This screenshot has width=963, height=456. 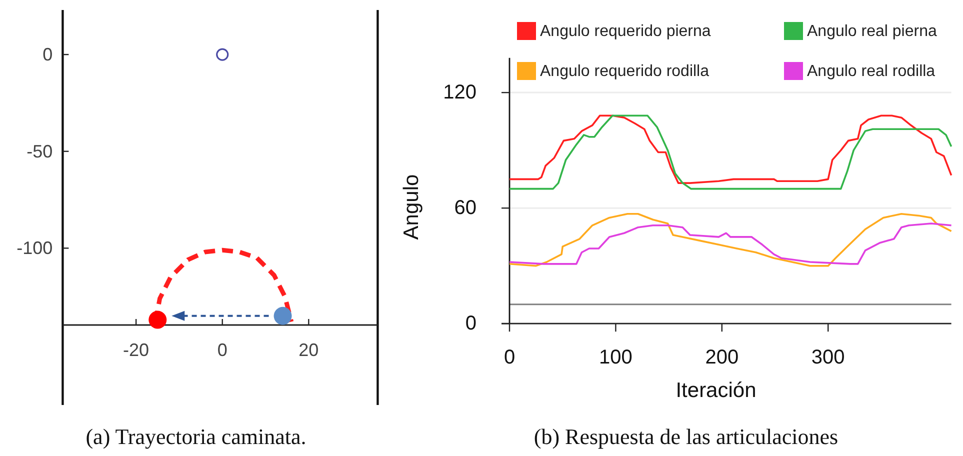 What do you see at coordinates (716, 390) in the screenshot?
I see `x-axis-title: Iteración` at bounding box center [716, 390].